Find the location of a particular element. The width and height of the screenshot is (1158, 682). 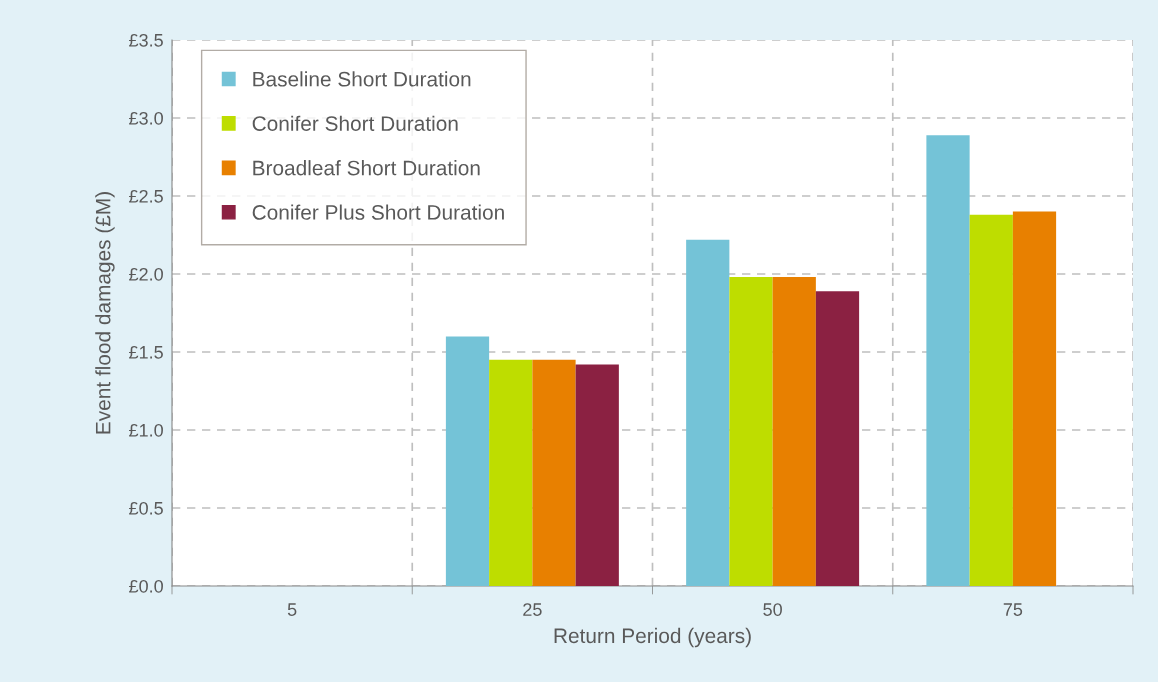

legend-label: Conifer Plus Short Duration is located at coordinates (378, 212).